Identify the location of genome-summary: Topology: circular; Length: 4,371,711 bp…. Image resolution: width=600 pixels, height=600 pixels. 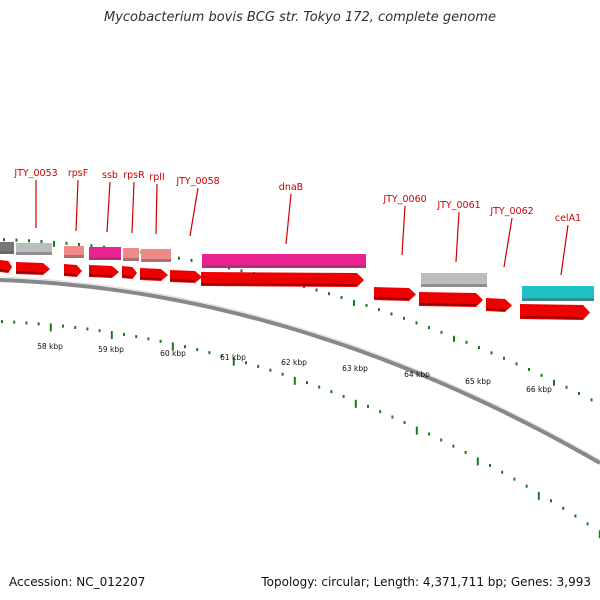
(426, 582).